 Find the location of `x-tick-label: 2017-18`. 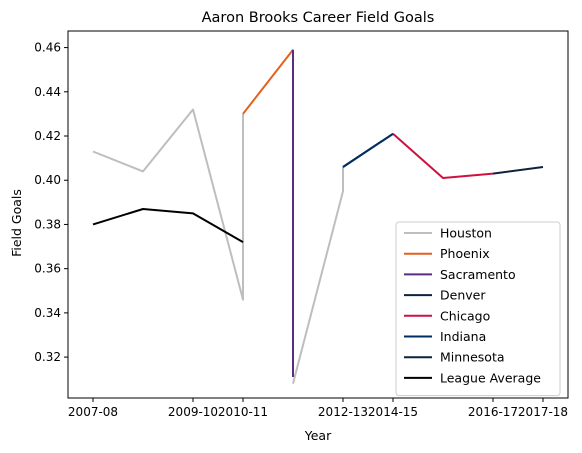

x-tick-label: 2017-18 is located at coordinates (543, 412).